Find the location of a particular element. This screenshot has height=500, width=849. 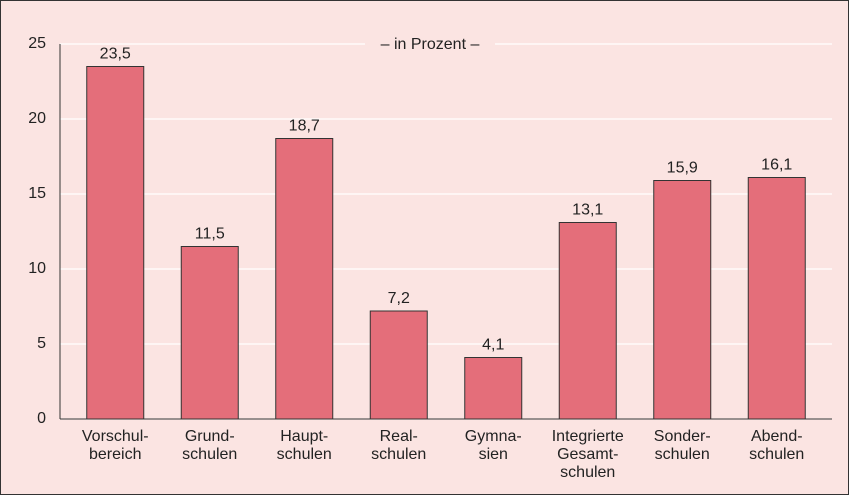

x-tick-label: sien is located at coordinates (493, 454).